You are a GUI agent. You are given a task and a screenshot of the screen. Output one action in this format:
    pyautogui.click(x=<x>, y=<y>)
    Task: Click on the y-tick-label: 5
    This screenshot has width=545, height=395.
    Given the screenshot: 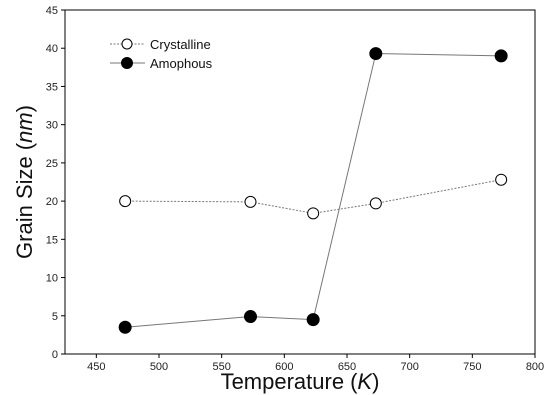 What is the action you would take?
    pyautogui.click(x=55, y=317)
    